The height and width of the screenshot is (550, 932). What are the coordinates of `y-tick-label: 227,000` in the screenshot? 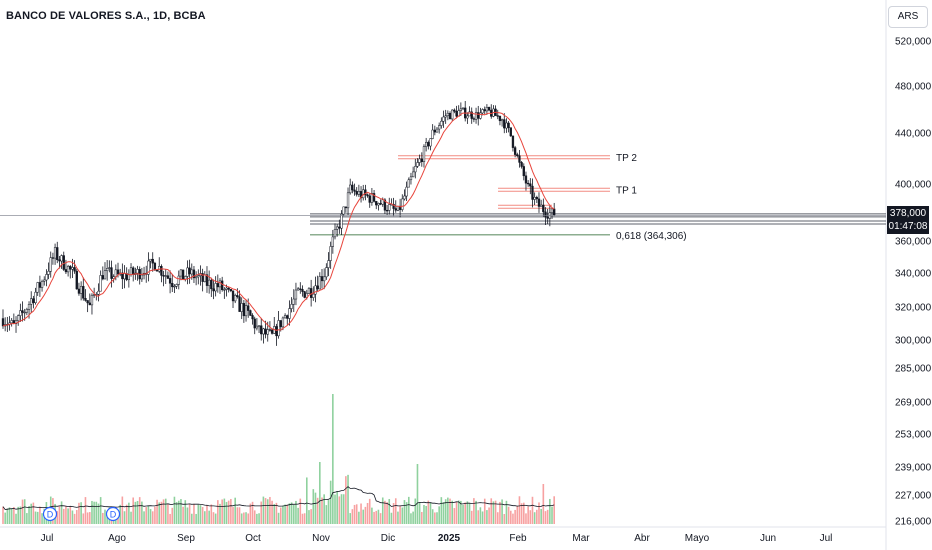 It's located at (913, 496).